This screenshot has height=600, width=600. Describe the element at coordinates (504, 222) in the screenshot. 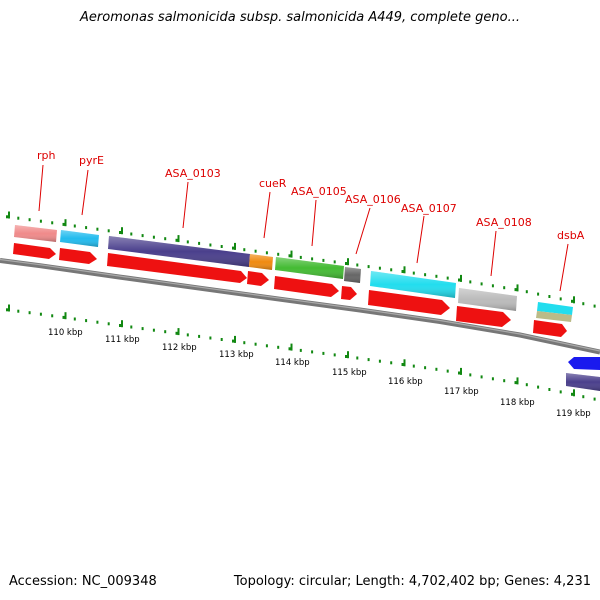

I see `gene-label: ASA_0108` at that location.